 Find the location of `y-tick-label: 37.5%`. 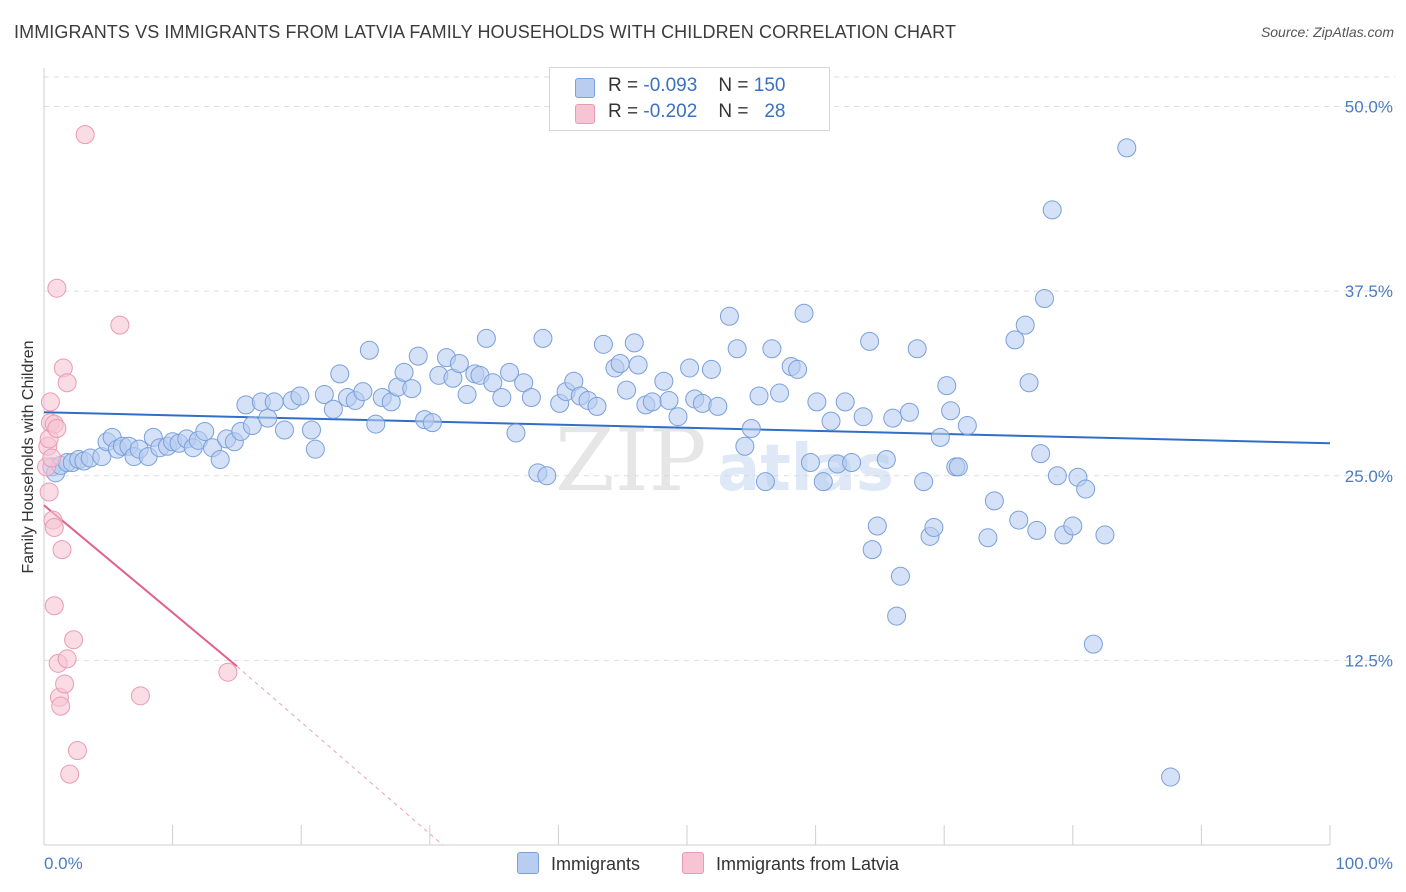

y-tick-label: 37.5% is located at coordinates (1369, 291).